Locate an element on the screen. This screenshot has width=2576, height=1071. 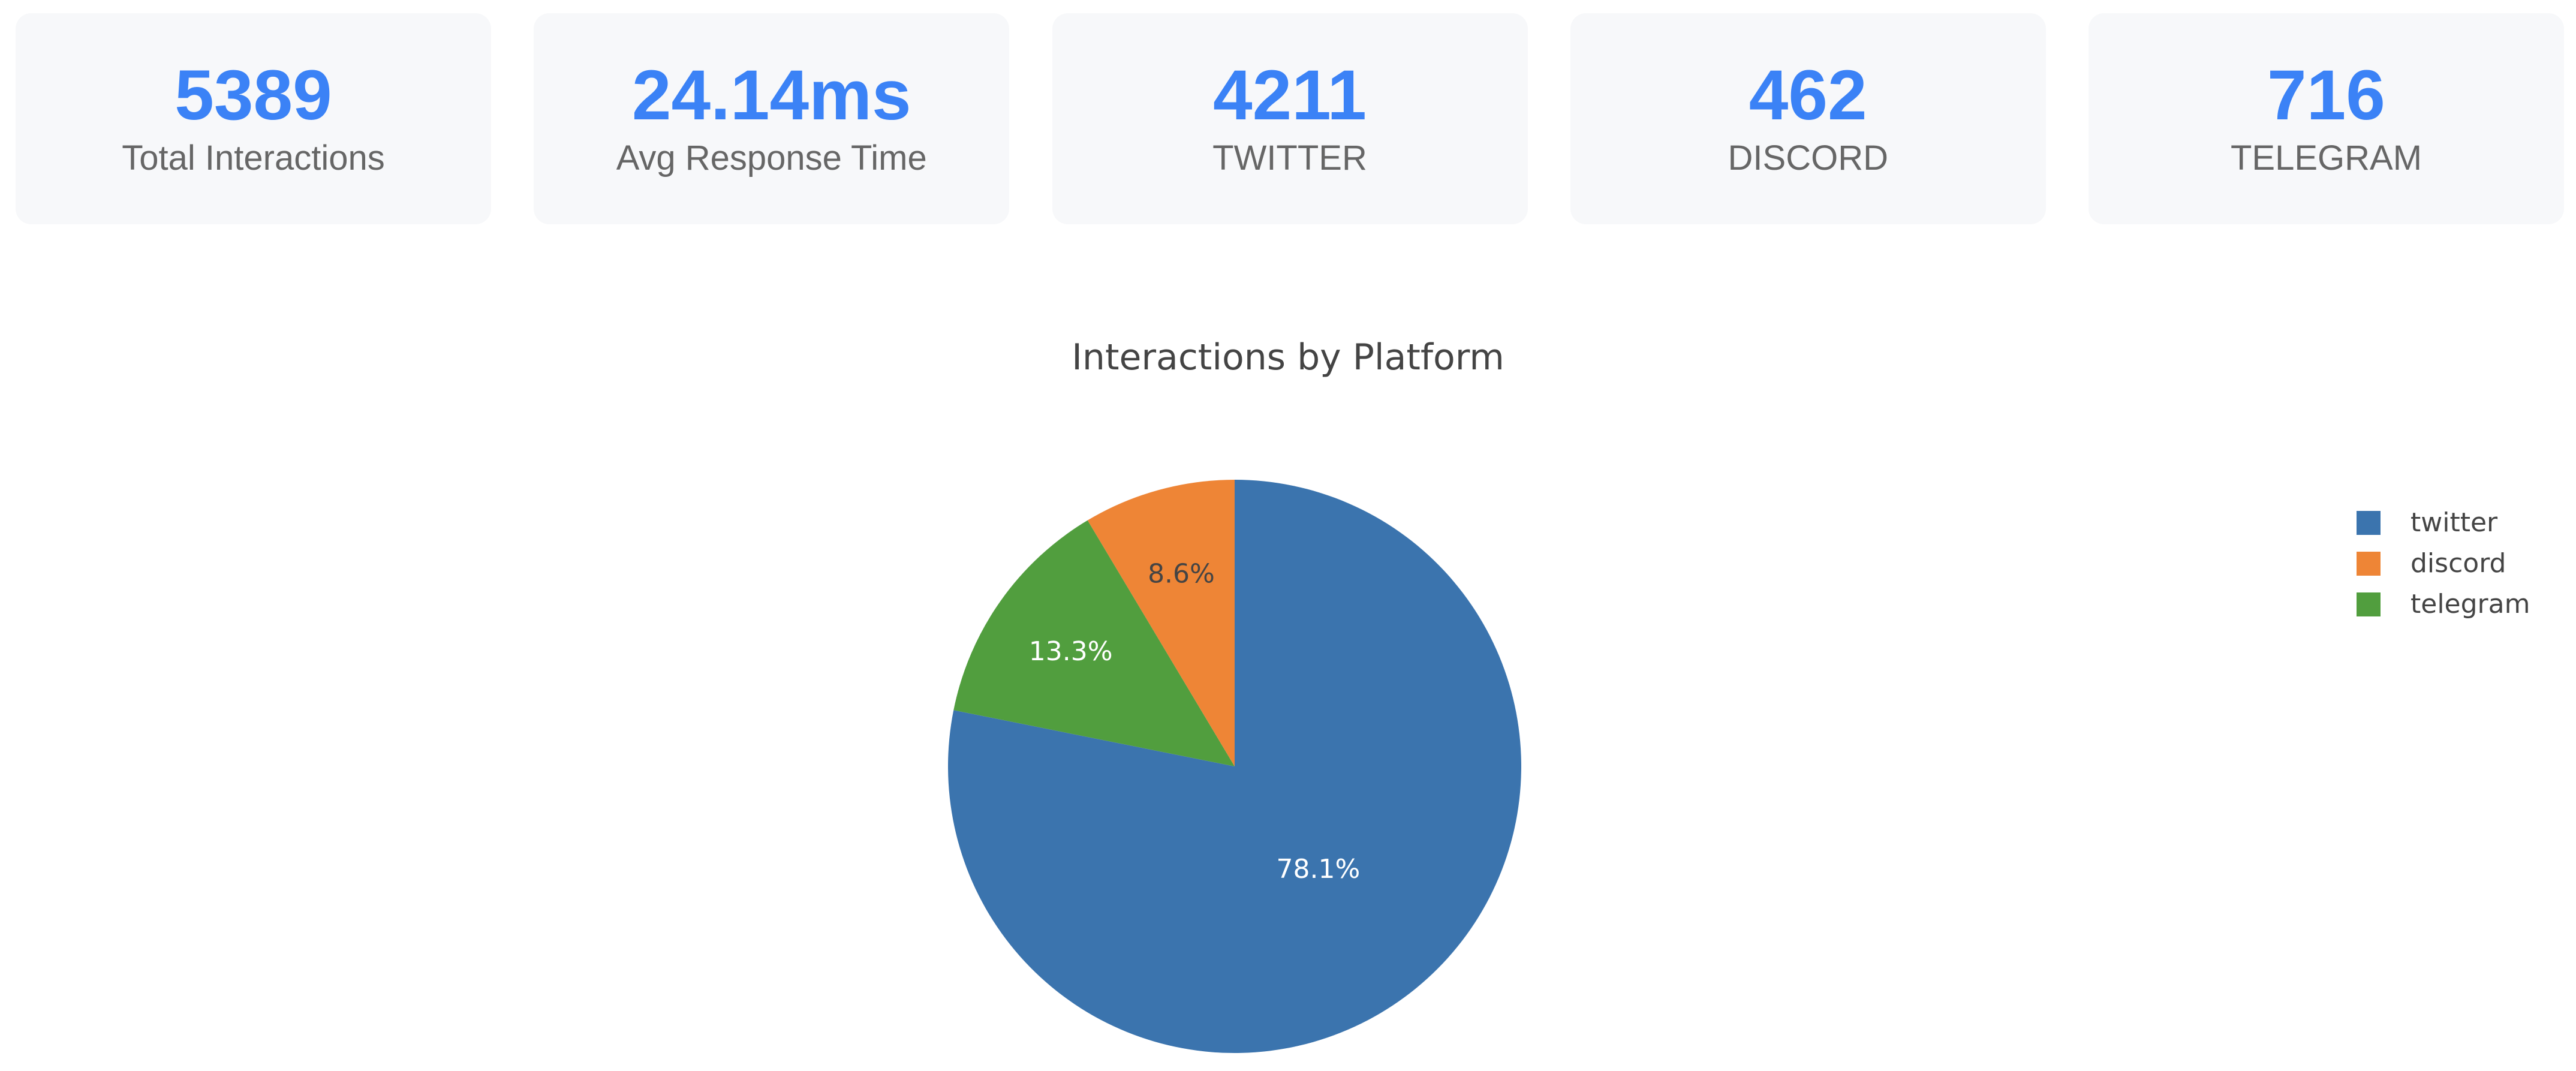
stat-value: 24.14ms is located at coordinates (771, 96).